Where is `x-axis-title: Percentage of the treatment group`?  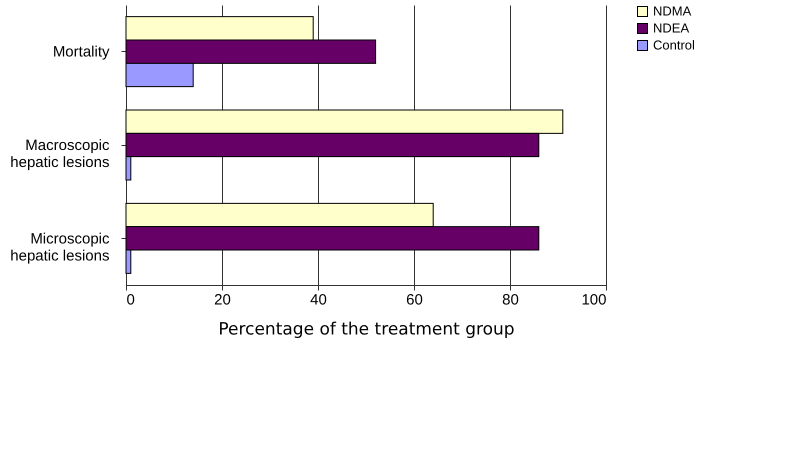 x-axis-title: Percentage of the treatment group is located at coordinates (366, 330).